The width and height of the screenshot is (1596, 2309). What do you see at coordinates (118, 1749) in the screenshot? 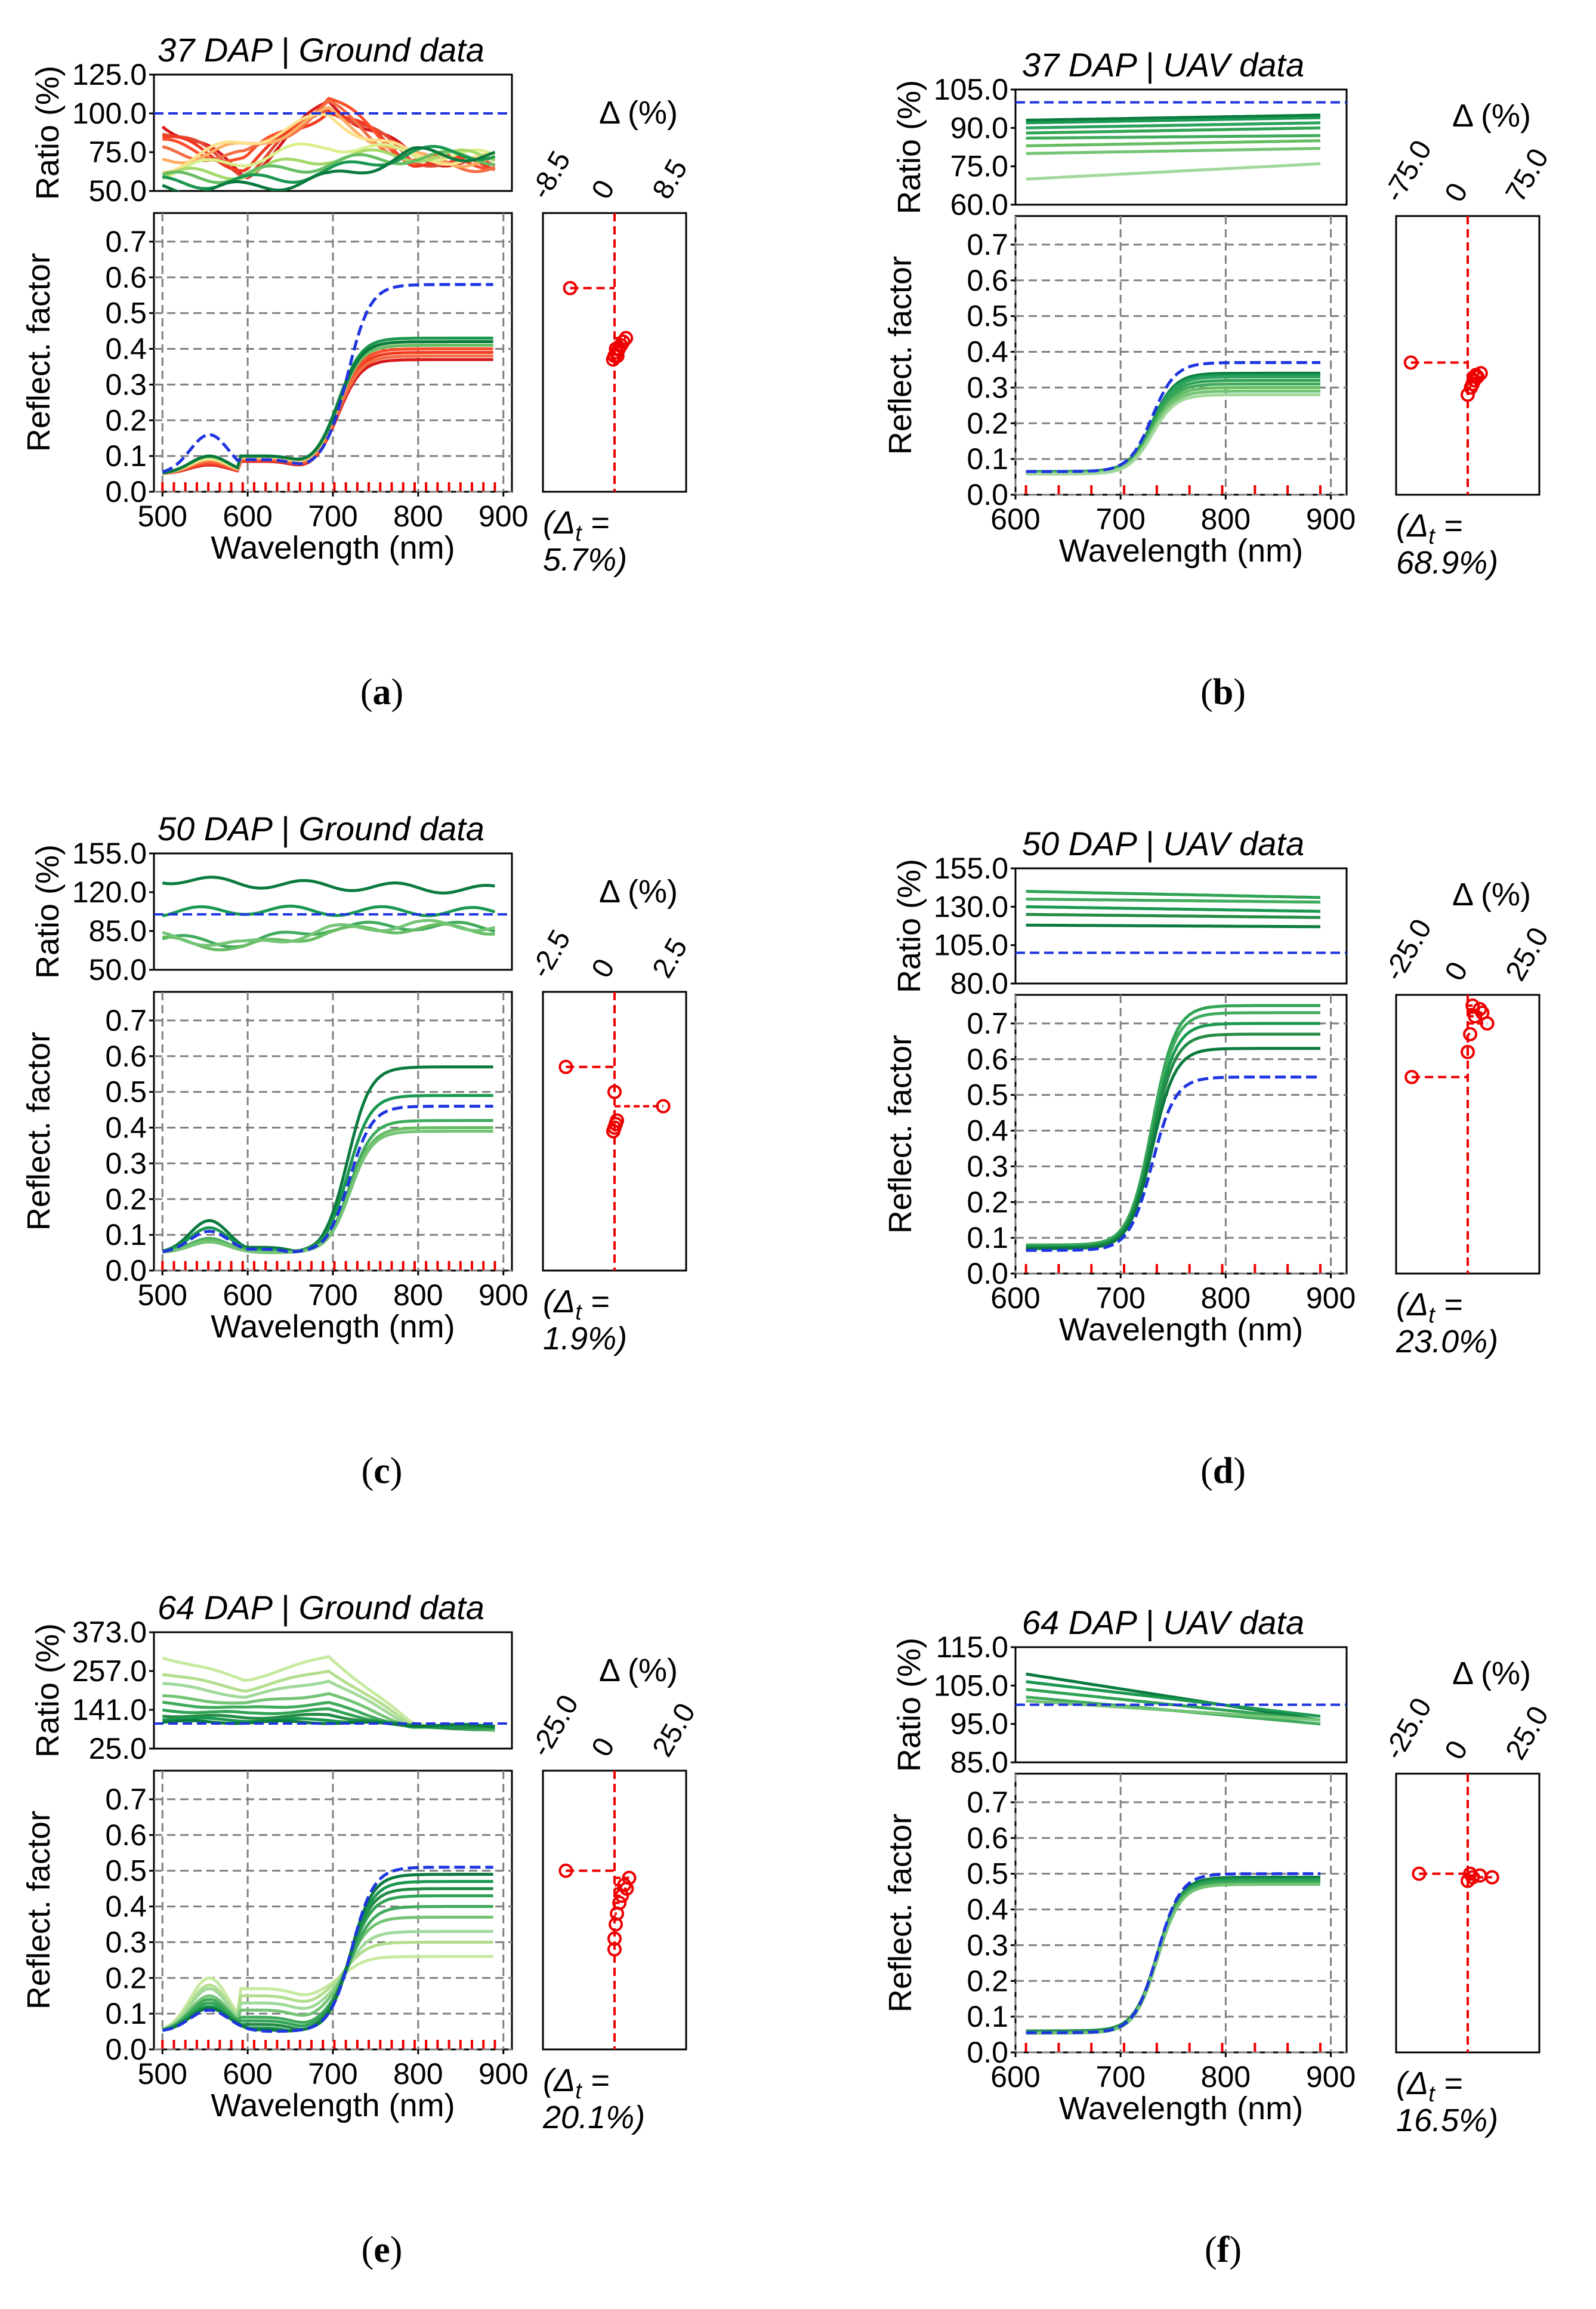
I see `ratio-tick-label: 25.0` at bounding box center [118, 1749].